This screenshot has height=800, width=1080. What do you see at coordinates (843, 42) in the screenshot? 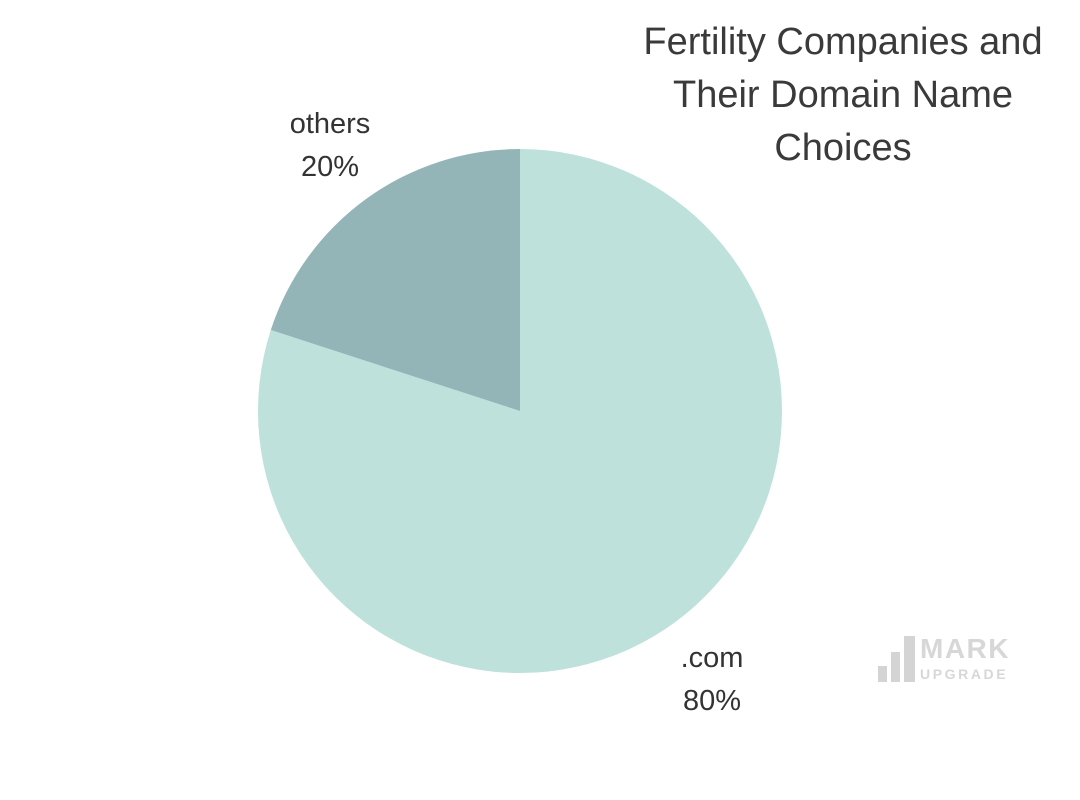
I see `chart-title-line-1: Fertility Companies and` at bounding box center [843, 42].